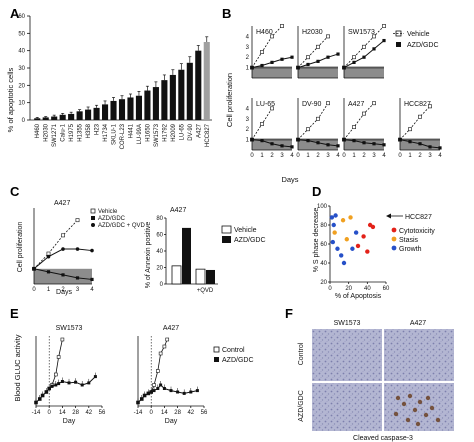  I want to click on panel-b-ylabel: Cell proliferation, so click(229, 100).